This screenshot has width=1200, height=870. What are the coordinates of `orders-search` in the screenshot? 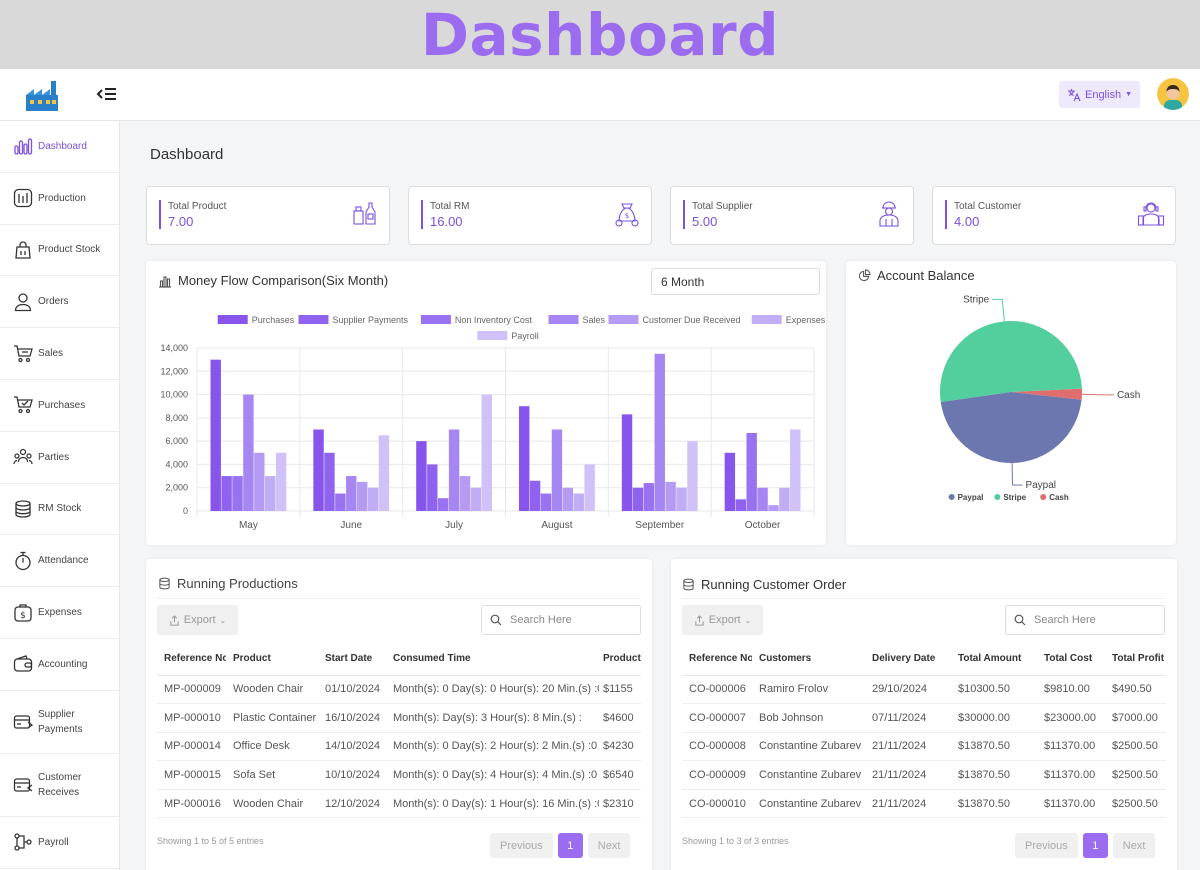 It's located at (1085, 620).